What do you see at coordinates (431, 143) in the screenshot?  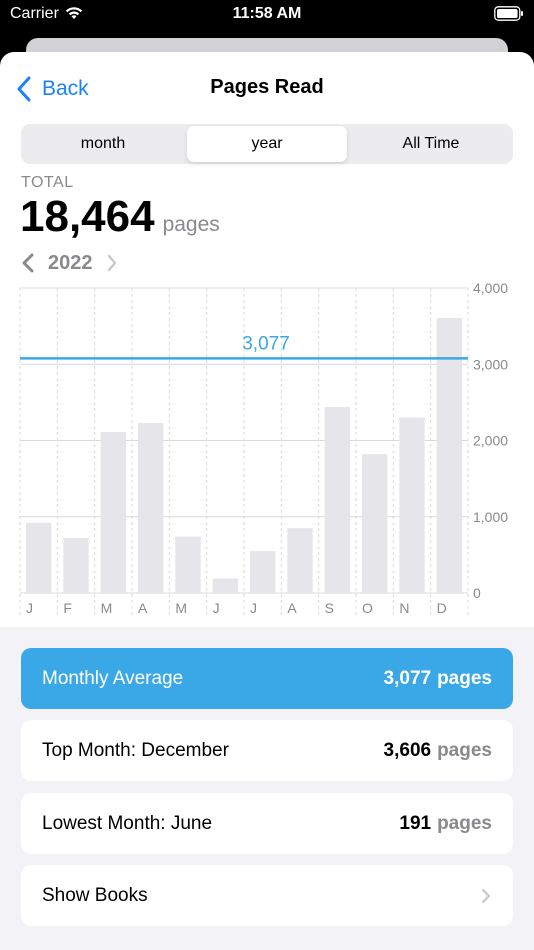 I see `segment-all-time: All Time` at bounding box center [431, 143].